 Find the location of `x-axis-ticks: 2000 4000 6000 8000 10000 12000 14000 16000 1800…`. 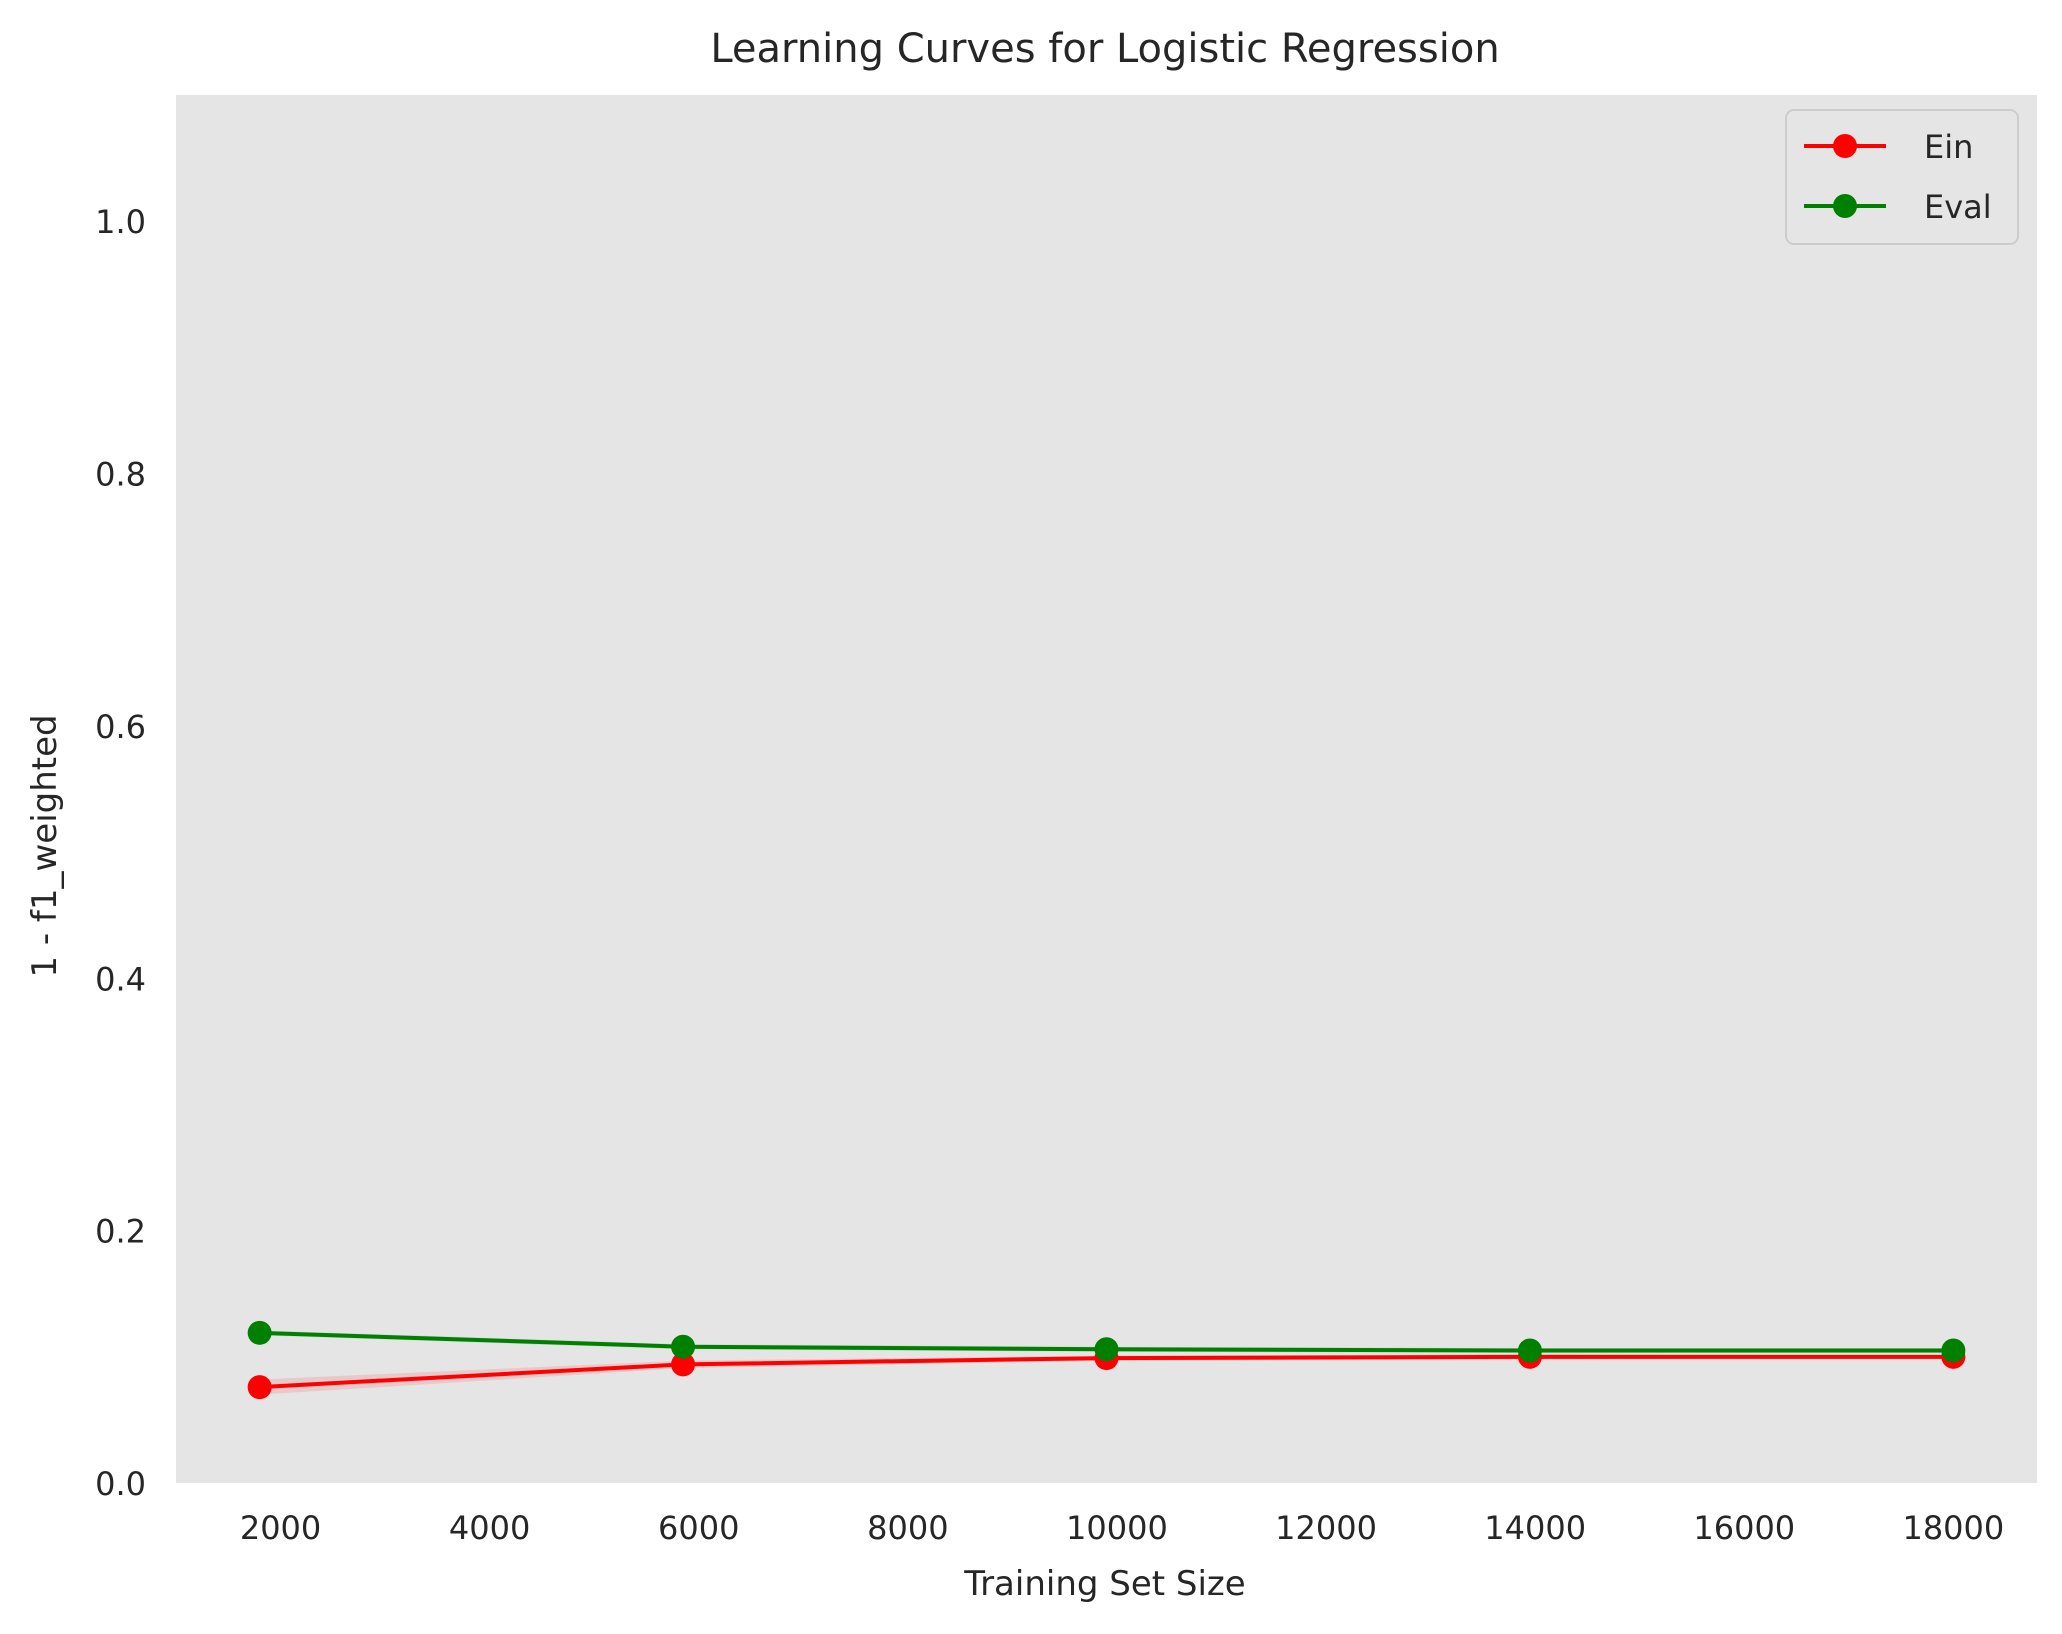

x-axis-ticks: 2000 4000 6000 8000 10000 12000 14000 16000 1800… is located at coordinates (1122, 1528).